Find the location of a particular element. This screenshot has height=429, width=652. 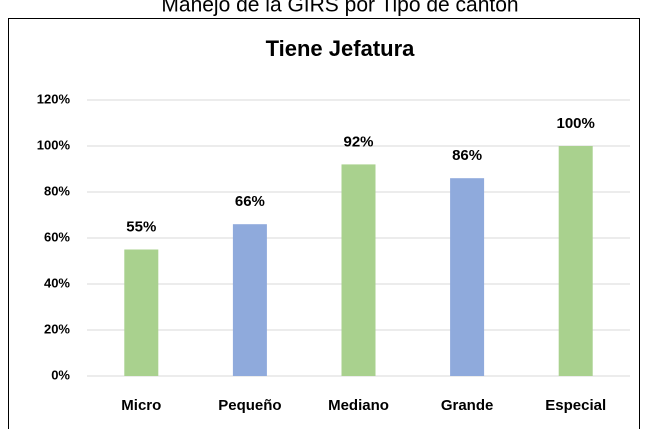

y-tick-label: 120% is located at coordinates (54, 98).